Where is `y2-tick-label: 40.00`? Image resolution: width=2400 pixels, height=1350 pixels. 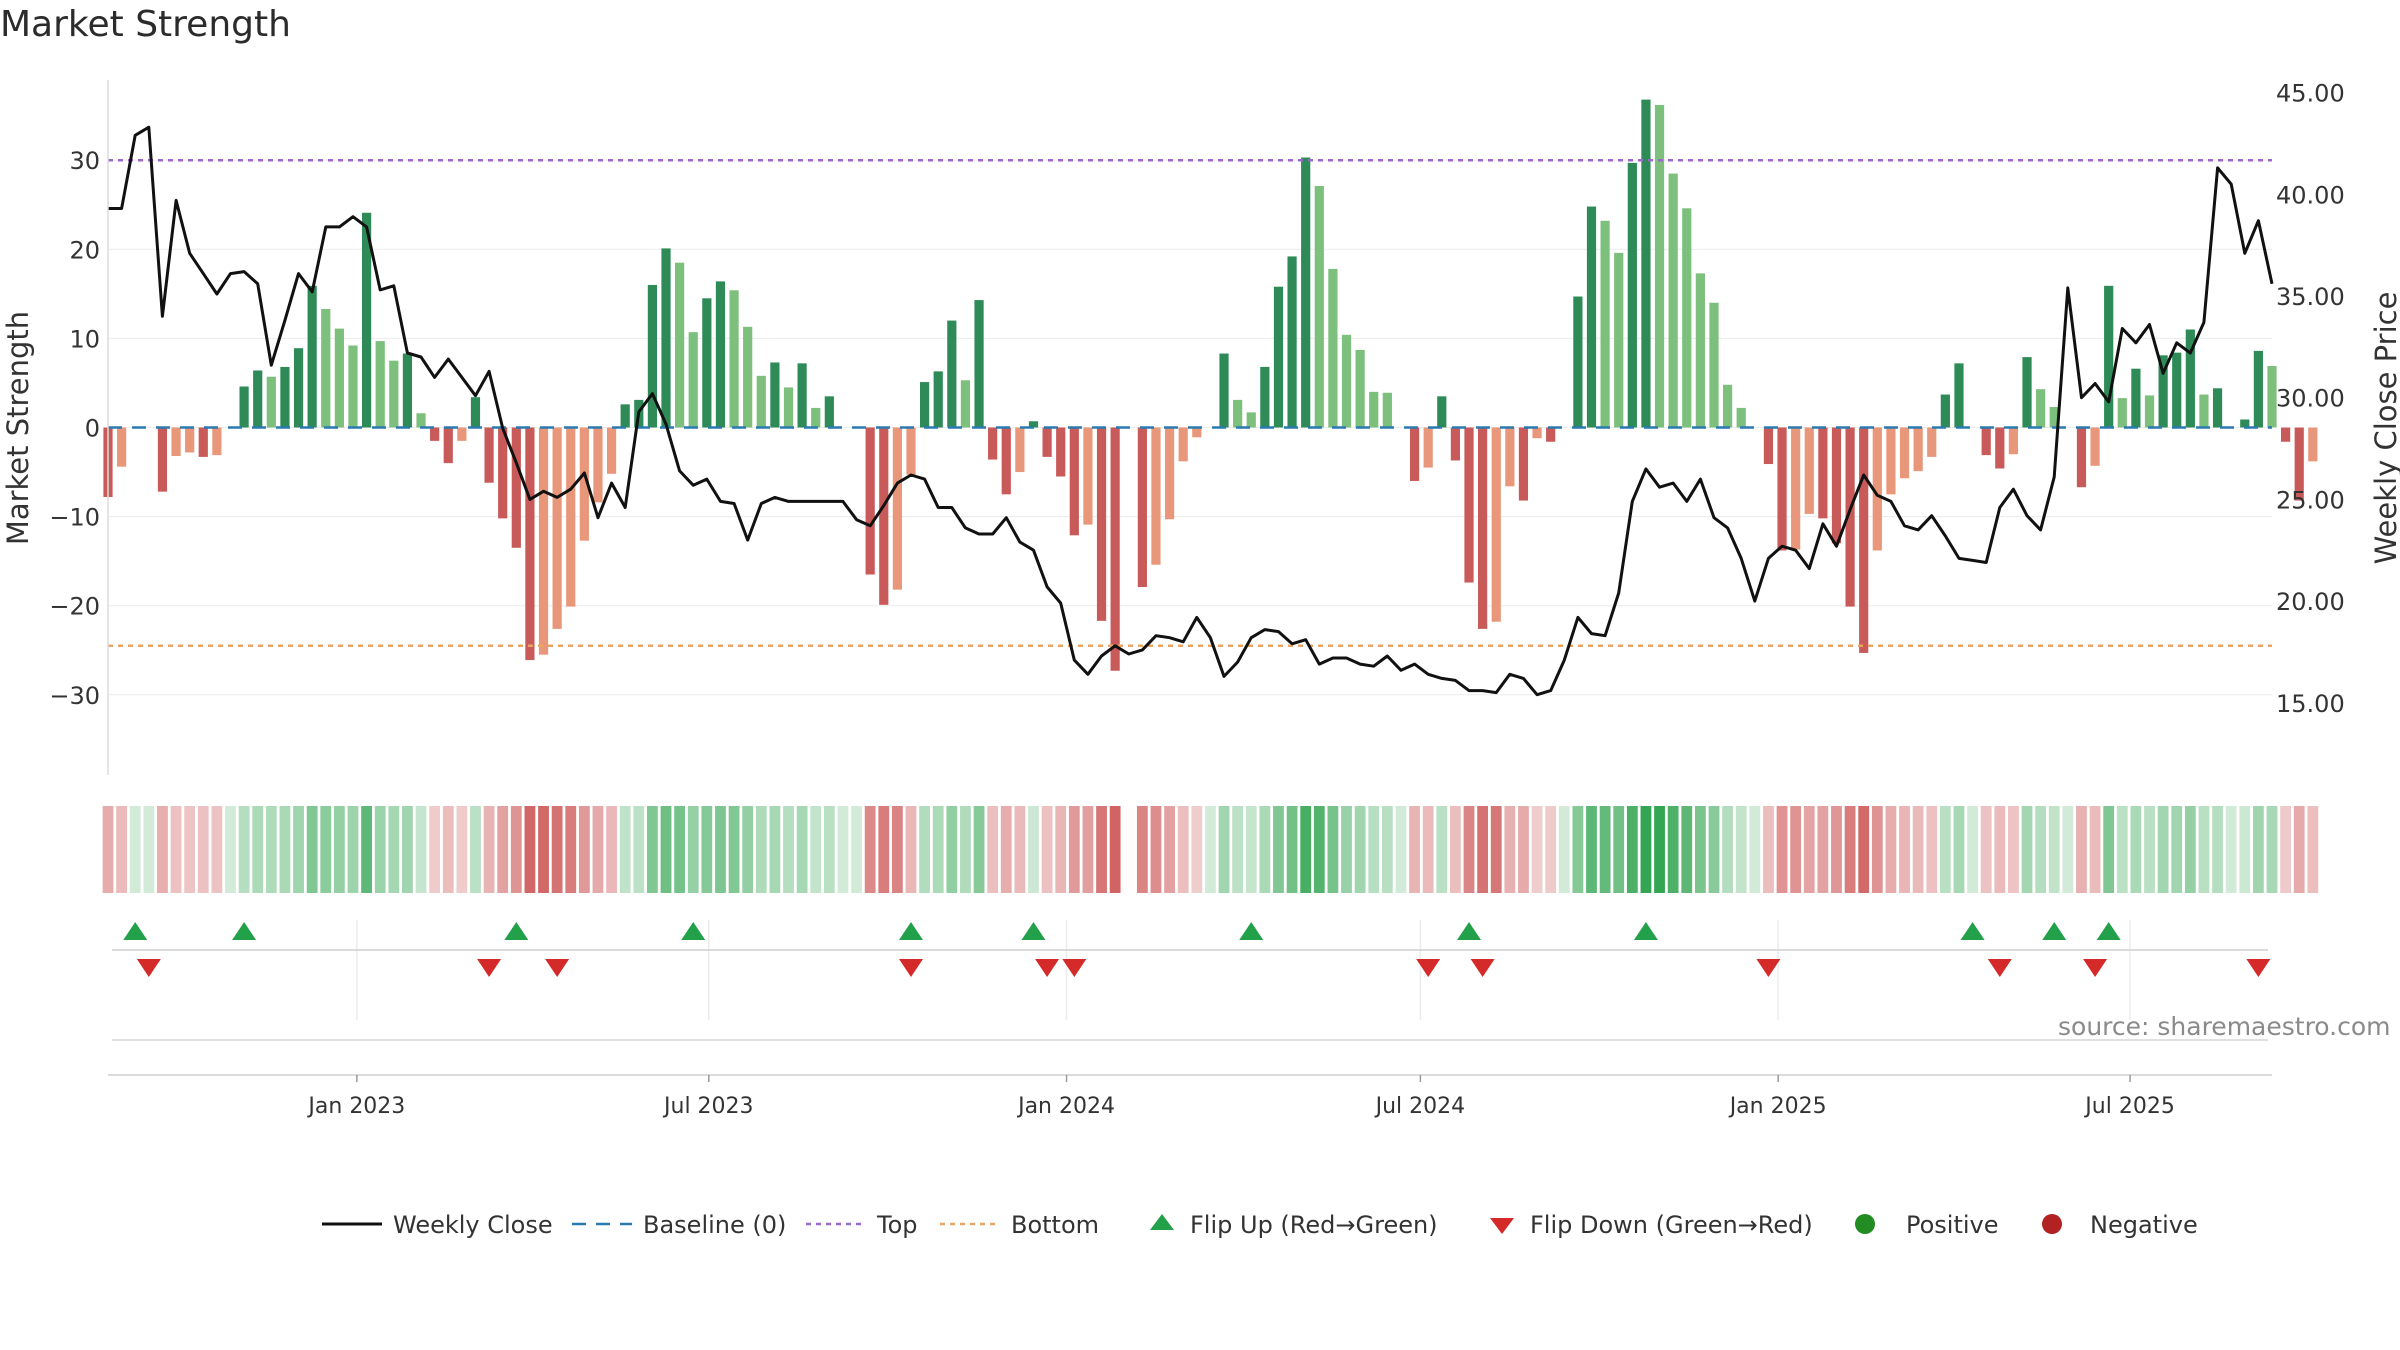
y2-tick-label: 40.00 is located at coordinates (2310, 195).